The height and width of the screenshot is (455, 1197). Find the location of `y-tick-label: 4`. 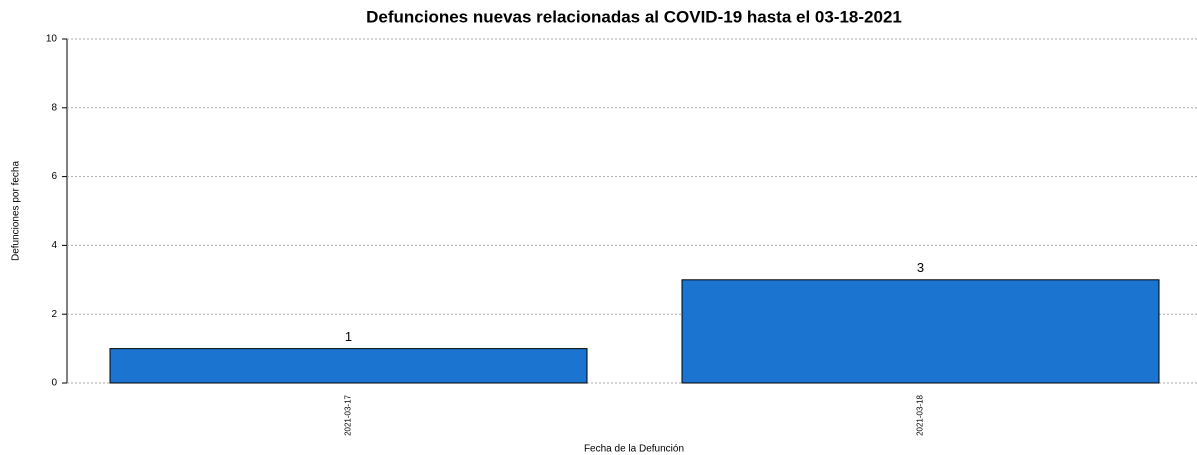

y-tick-label: 4 is located at coordinates (54, 245).